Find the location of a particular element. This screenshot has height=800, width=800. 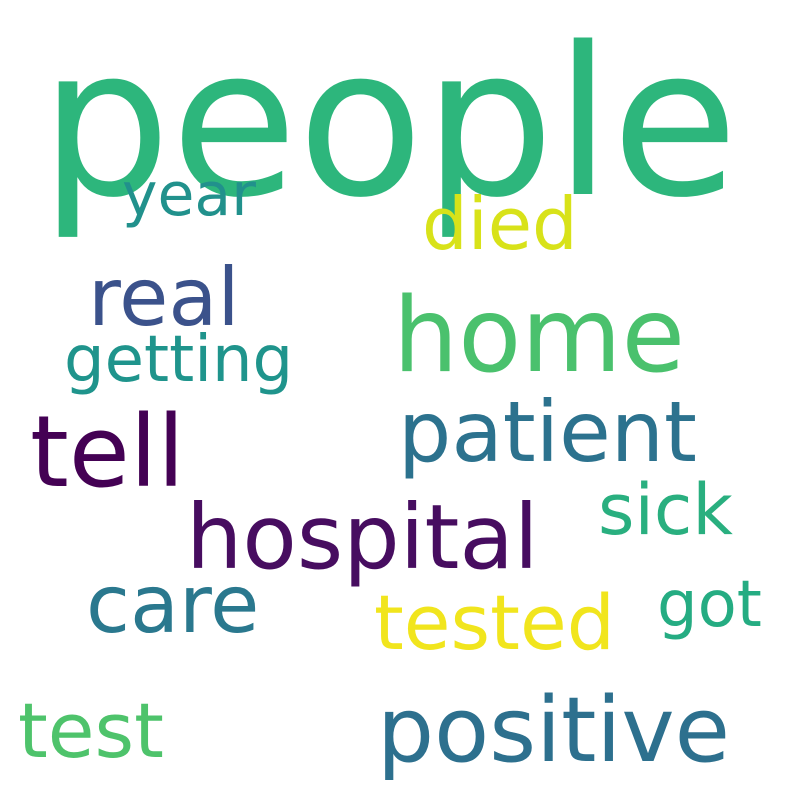

word-tell: tell is located at coordinates (107, 452).